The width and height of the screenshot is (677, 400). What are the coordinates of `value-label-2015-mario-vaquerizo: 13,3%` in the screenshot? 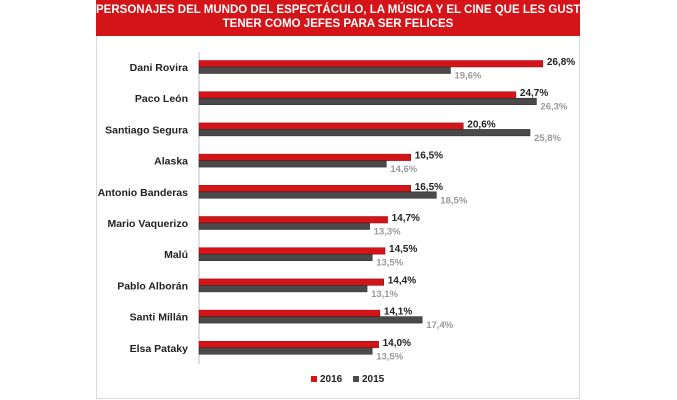 It's located at (387, 232).